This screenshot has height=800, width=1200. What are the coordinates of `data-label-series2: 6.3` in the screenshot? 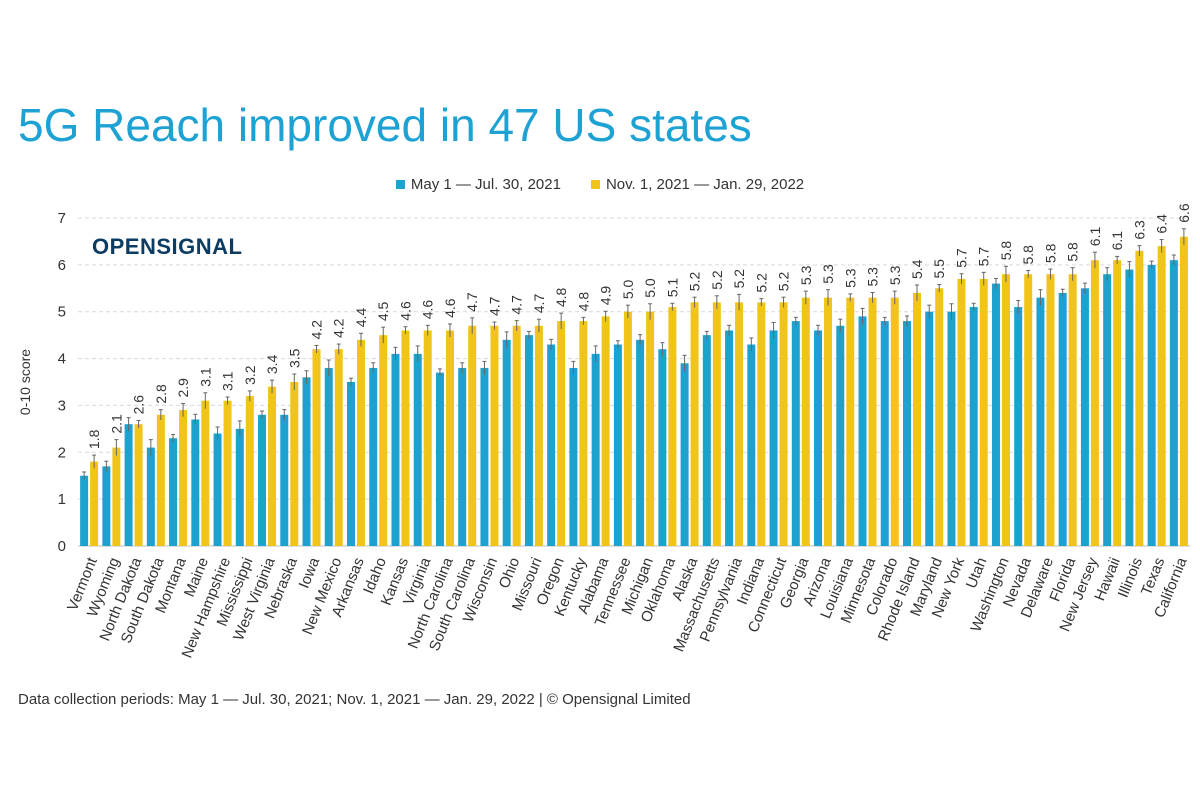 It's located at (1139, 230).